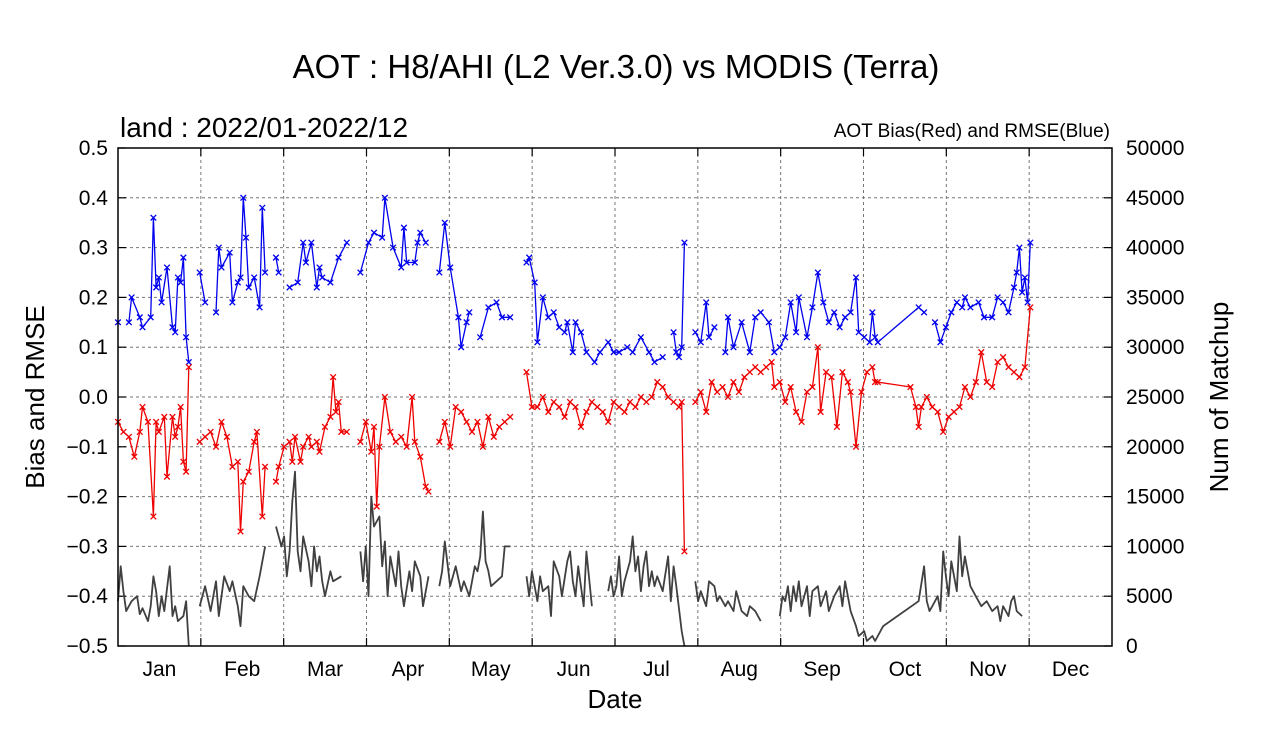  Describe the element at coordinates (242, 669) in the screenshot. I see `x-tick-label: Feb` at that location.